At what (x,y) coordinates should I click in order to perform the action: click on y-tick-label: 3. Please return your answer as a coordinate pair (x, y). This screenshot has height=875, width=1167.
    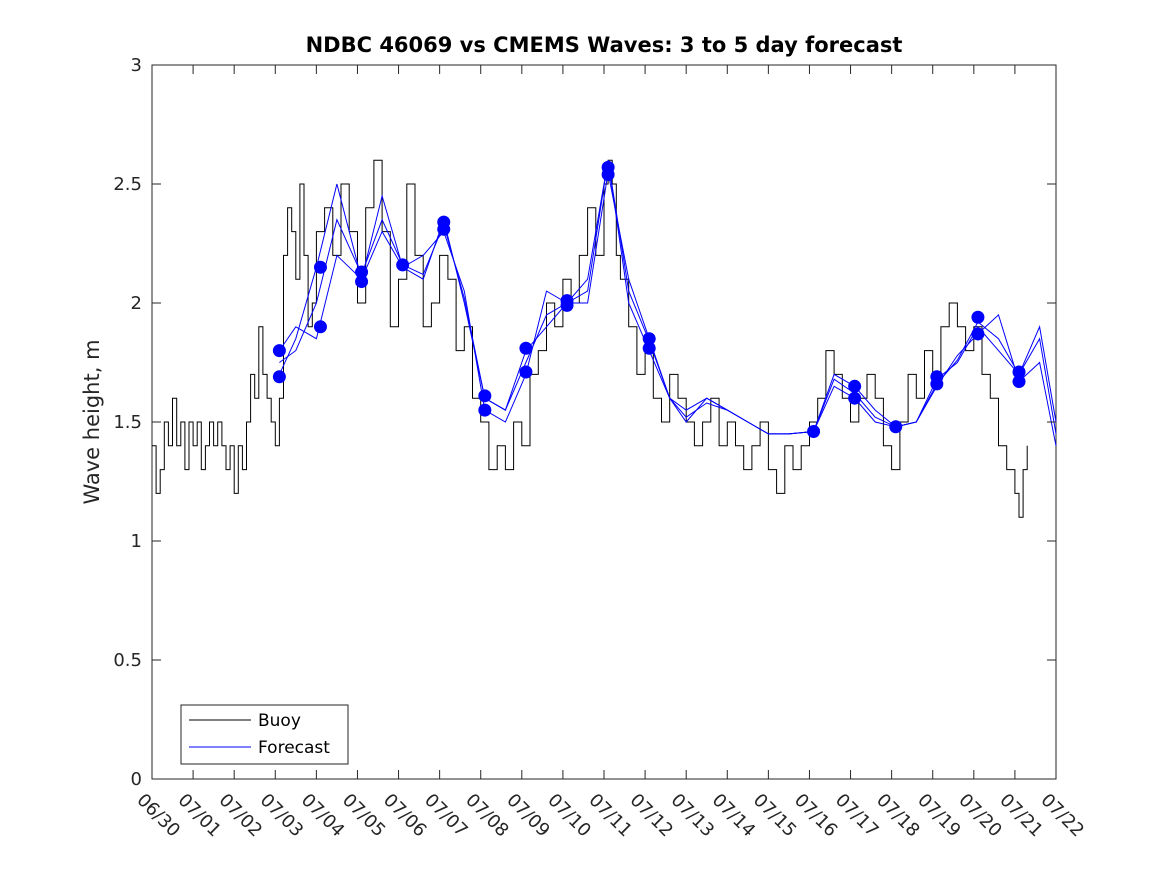
    Looking at the image, I should click on (136, 65).